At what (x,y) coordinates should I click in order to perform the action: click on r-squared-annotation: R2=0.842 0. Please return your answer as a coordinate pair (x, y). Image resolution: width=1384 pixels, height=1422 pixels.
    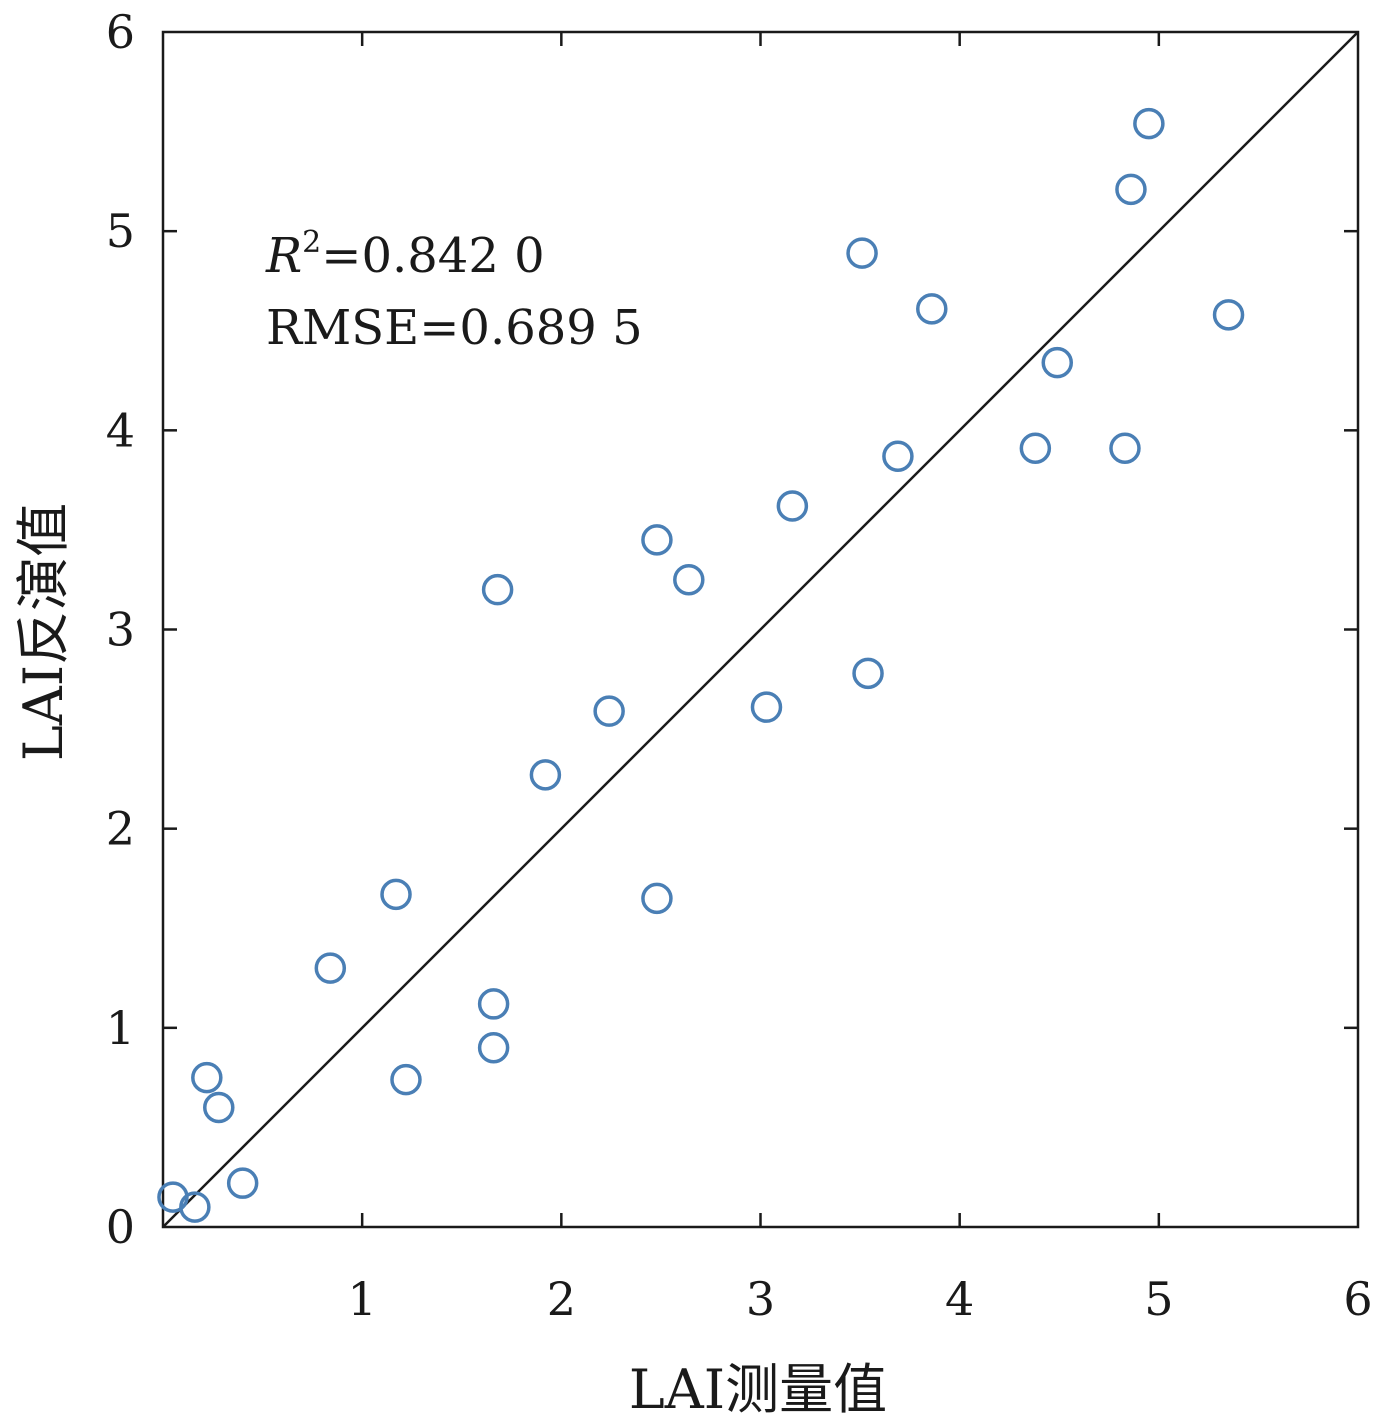
    Looking at the image, I should click on (405, 254).